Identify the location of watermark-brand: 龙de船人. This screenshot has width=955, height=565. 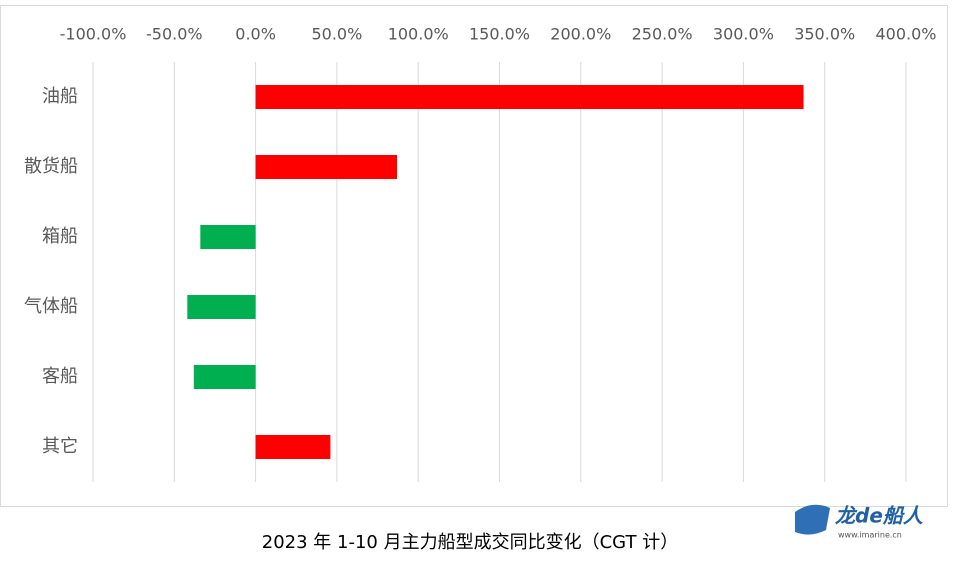
(879, 516).